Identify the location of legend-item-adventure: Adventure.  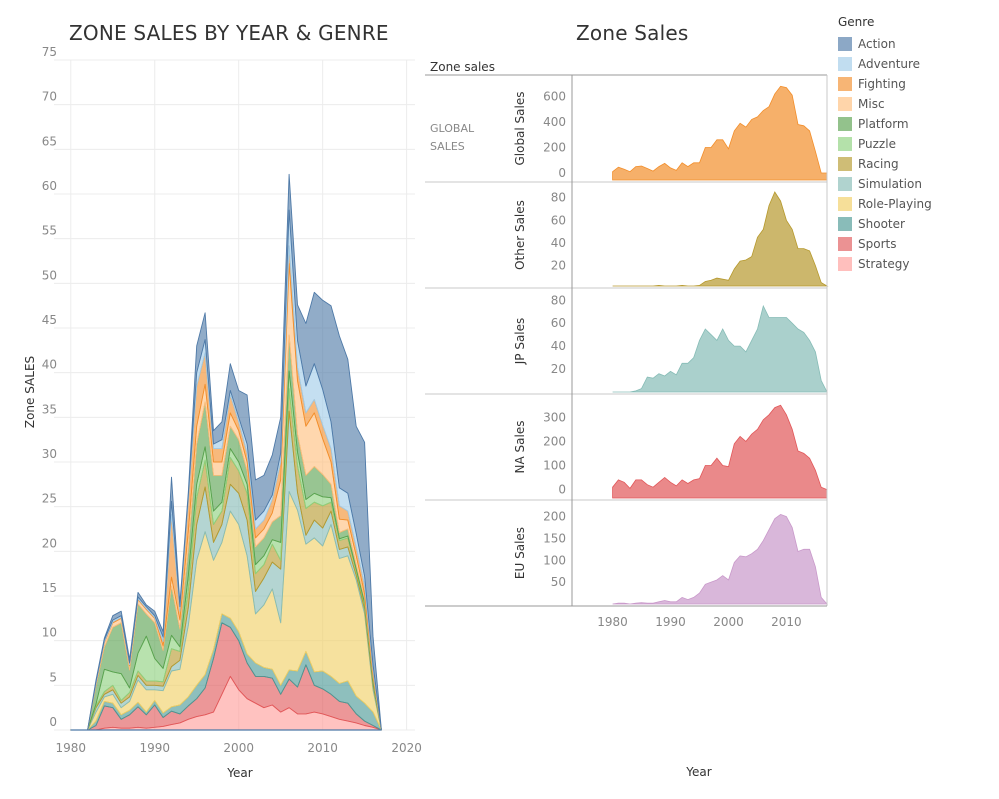
(885, 64).